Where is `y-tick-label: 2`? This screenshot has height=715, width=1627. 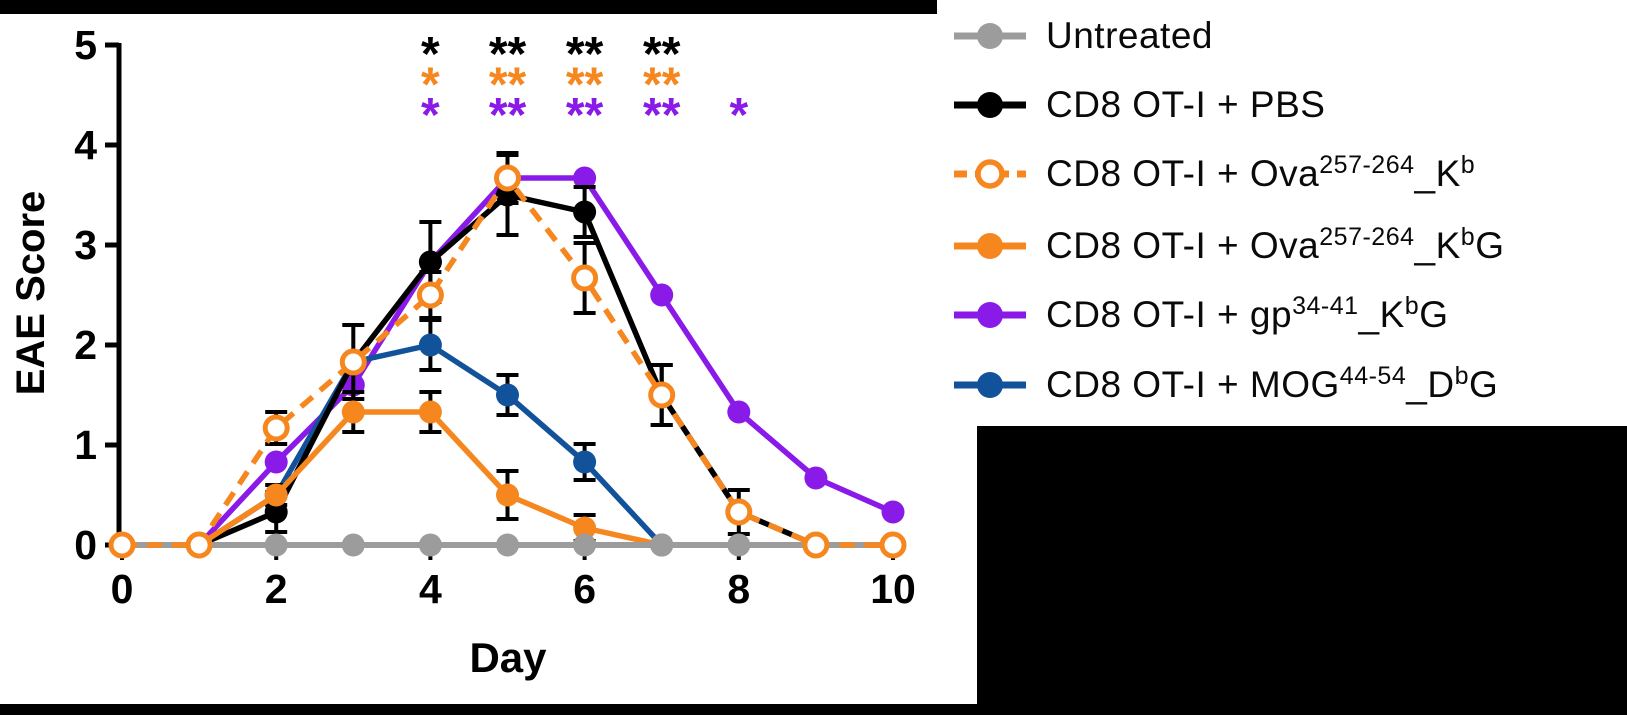 y-tick-label: 2 is located at coordinates (85, 345).